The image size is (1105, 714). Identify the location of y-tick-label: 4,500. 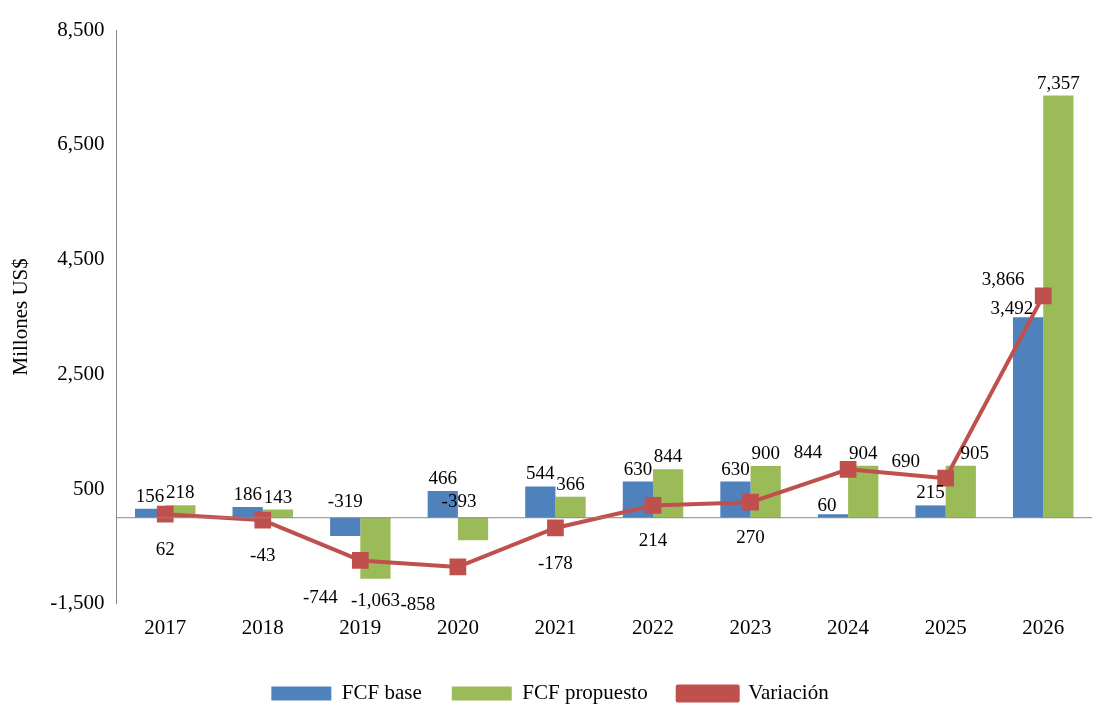
(81, 258).